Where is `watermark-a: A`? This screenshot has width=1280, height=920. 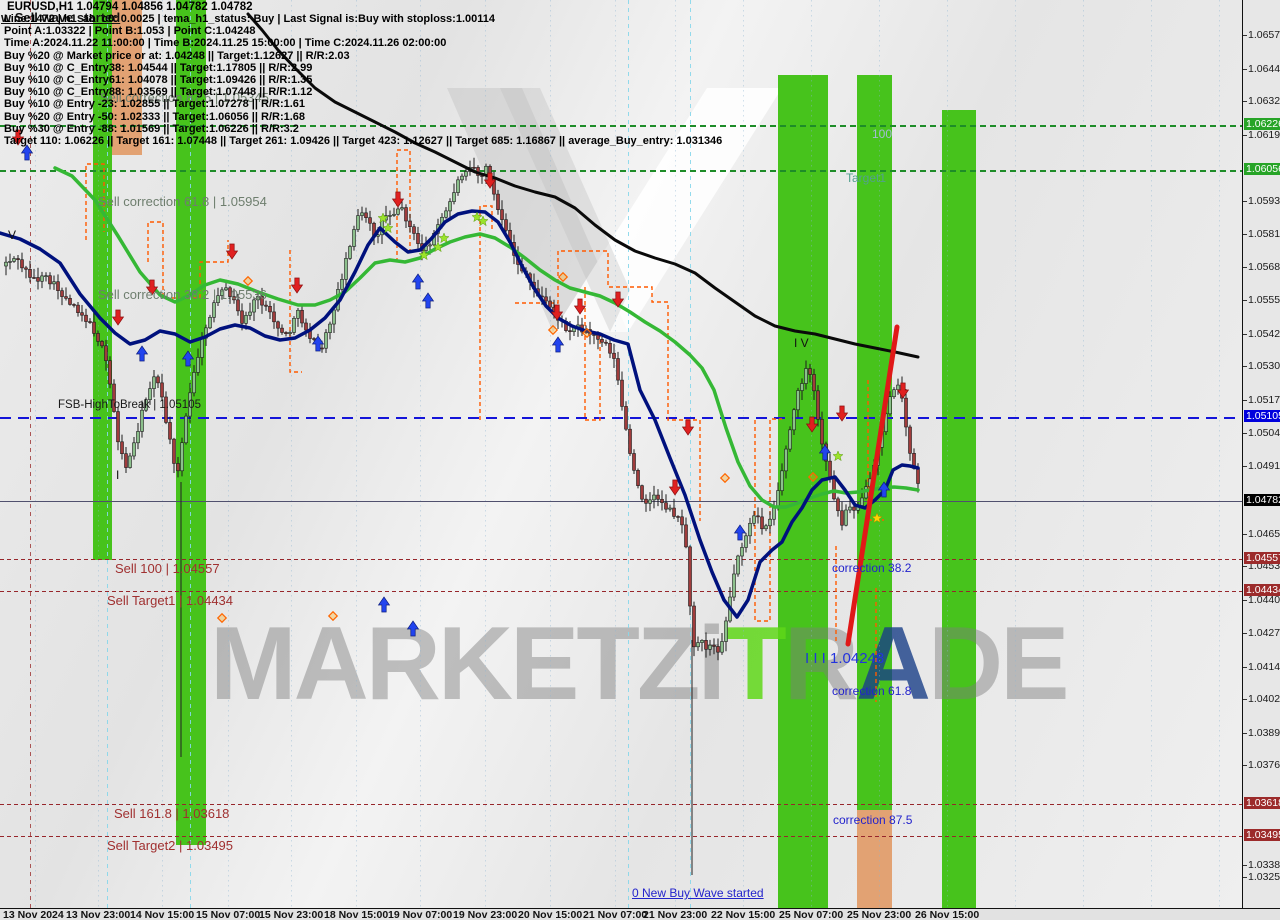
watermark-a: A is located at coordinates (893, 664).